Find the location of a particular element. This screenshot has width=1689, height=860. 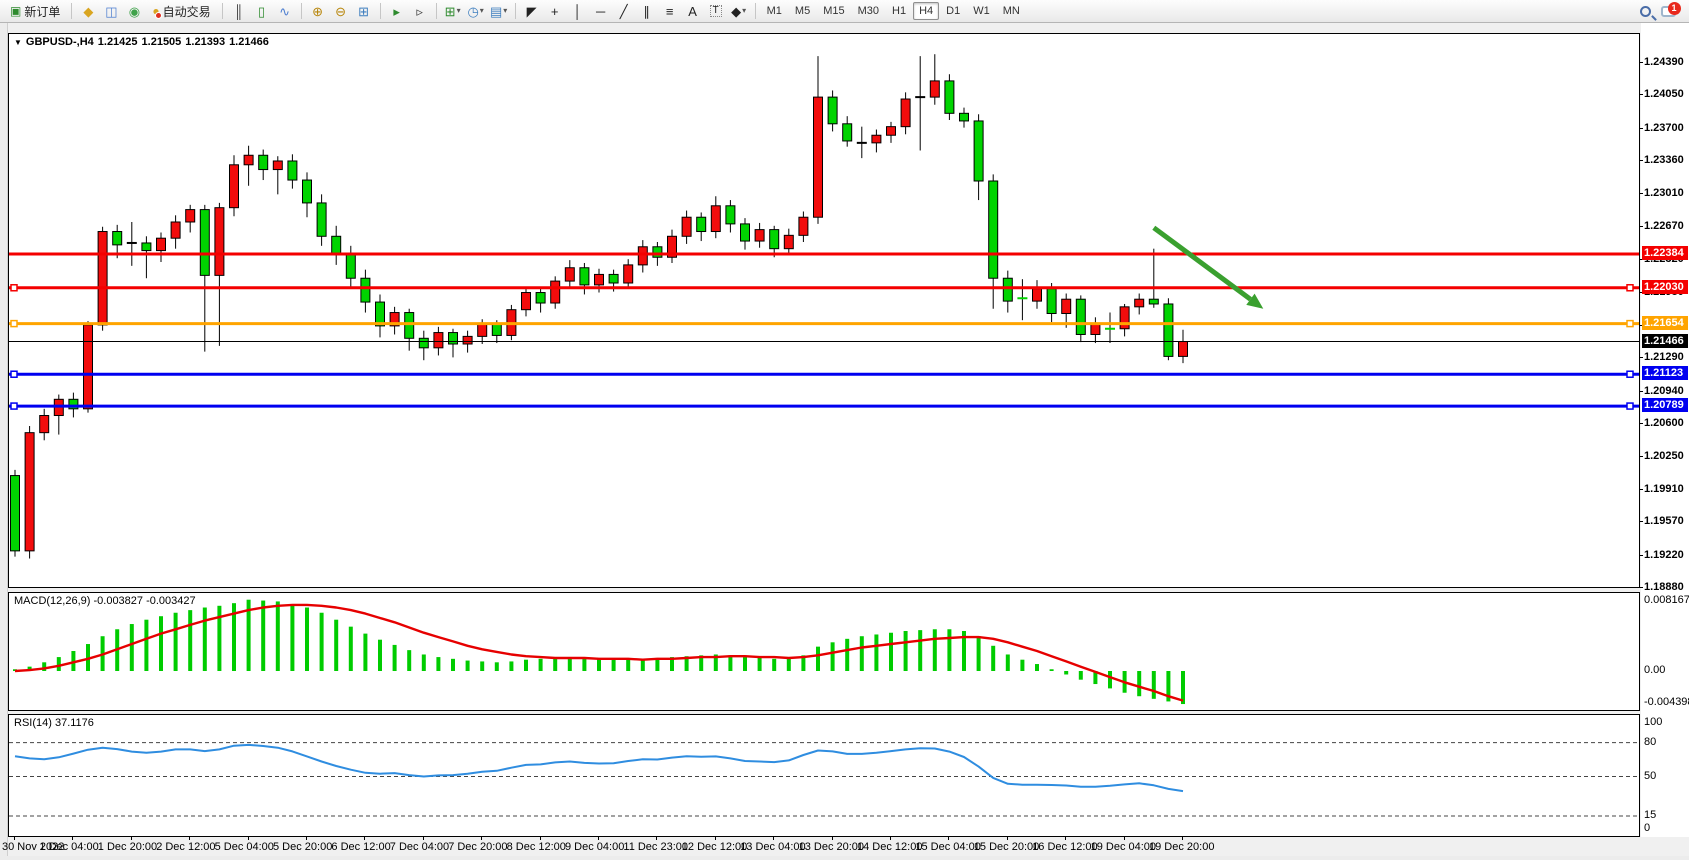

timeframe-m5: M5 is located at coordinates (802, 11).